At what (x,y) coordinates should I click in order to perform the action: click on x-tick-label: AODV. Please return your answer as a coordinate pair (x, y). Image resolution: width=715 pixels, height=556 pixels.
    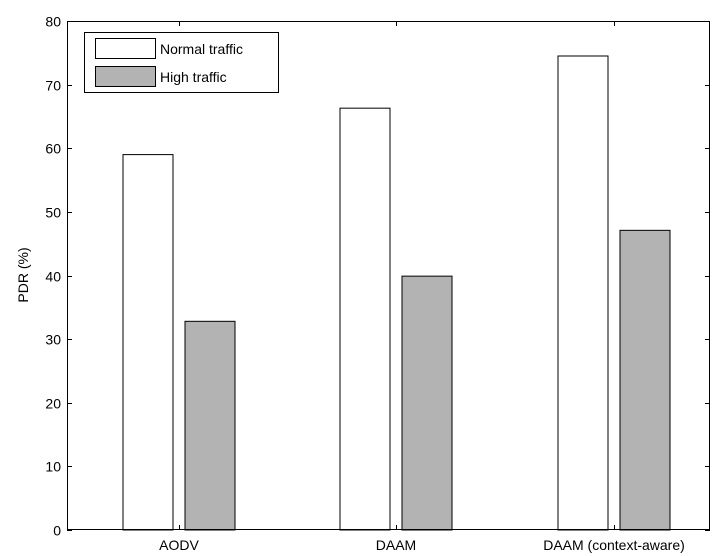
    Looking at the image, I should click on (179, 545).